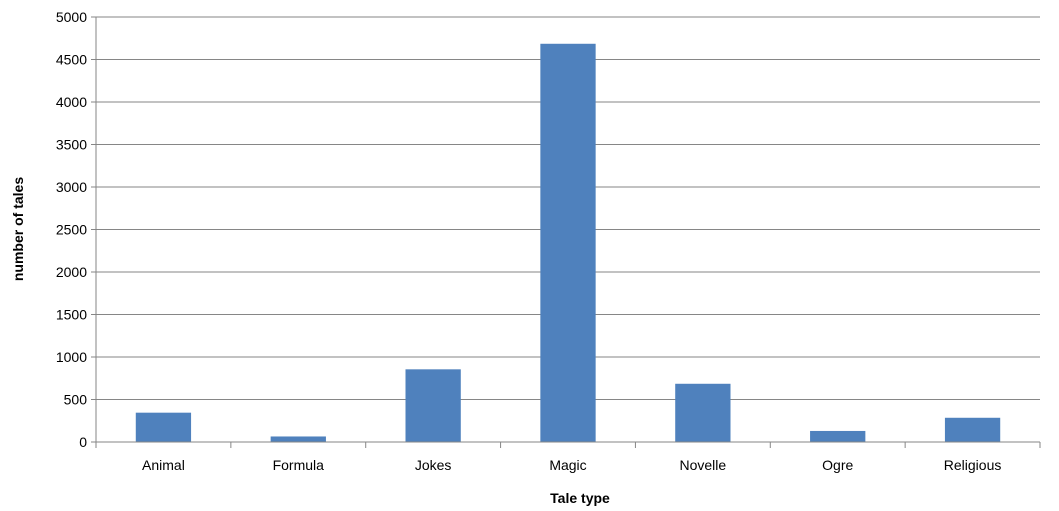  What do you see at coordinates (71, 145) in the screenshot?
I see `y-tick-label: 3500` at bounding box center [71, 145].